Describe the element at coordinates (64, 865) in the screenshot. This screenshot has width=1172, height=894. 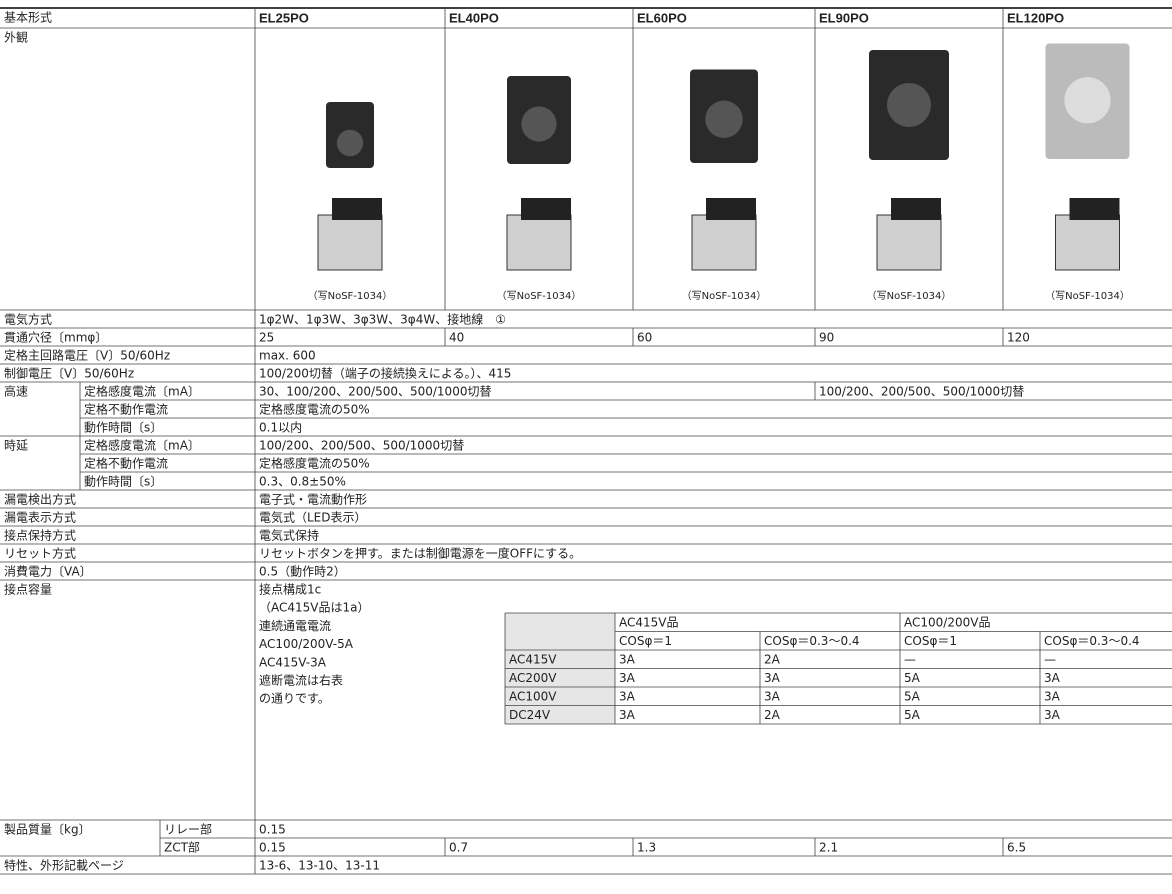
I see `row-label: 特性、外形記載ページ` at that location.